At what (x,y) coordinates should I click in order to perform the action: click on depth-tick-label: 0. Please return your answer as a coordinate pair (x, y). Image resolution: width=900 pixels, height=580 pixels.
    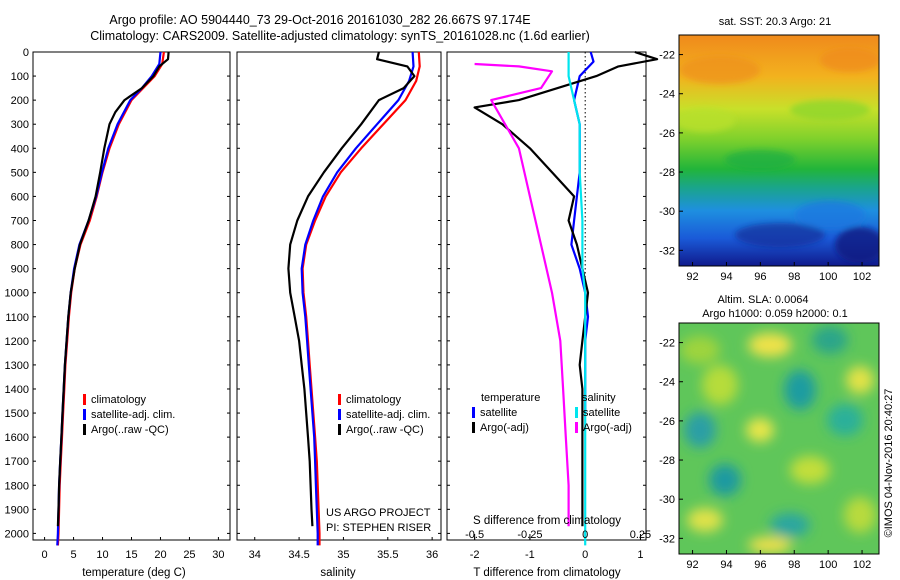
    Looking at the image, I should click on (26, 53).